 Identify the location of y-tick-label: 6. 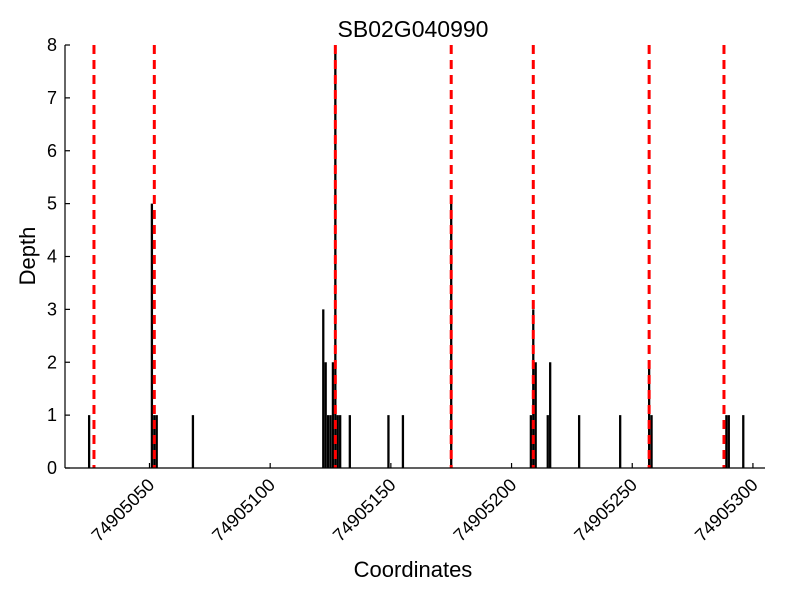
(52, 151).